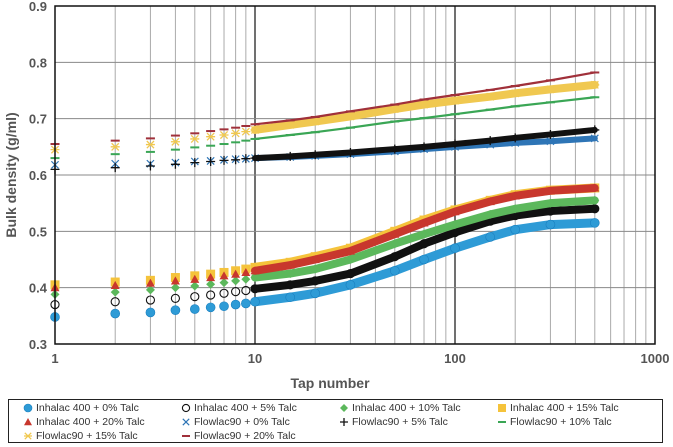  Describe the element at coordinates (54, 358) in the screenshot. I see `x-tick-label: 1` at that location.